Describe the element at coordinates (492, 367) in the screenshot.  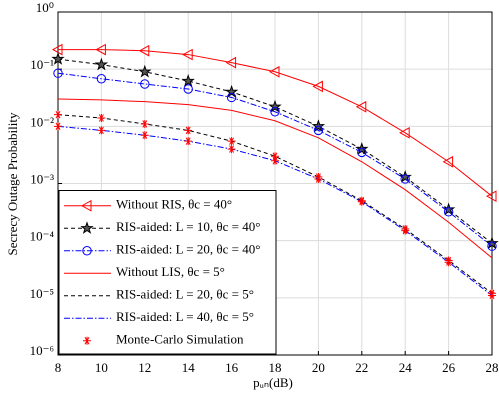
I see `x-tick-label: 28` at that location.